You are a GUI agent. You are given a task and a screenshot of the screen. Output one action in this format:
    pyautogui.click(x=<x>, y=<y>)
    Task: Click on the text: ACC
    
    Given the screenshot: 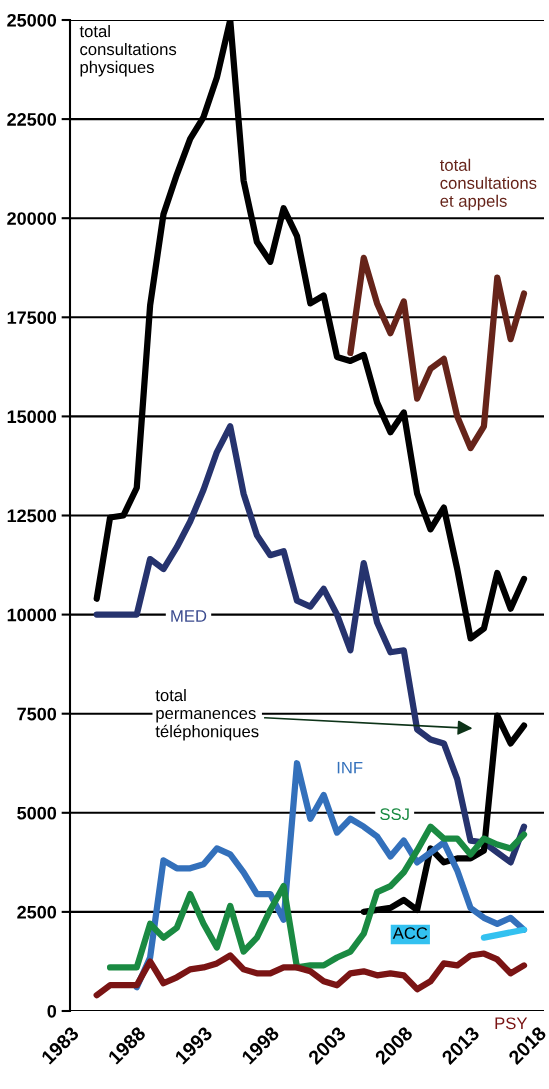 What is the action you would take?
    pyautogui.click(x=410, y=933)
    